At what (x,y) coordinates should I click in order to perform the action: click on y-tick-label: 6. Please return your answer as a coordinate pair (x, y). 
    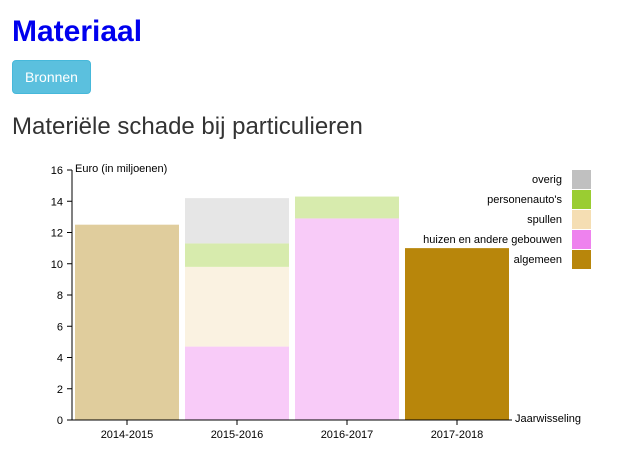
    Looking at the image, I should click on (60, 327).